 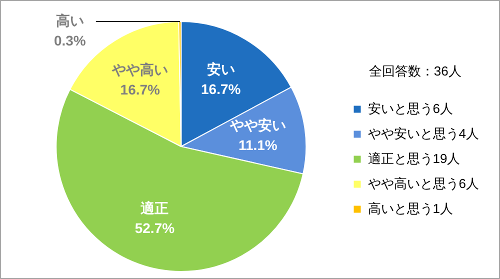 What do you see at coordinates (424, 183) in the screenshot?
I see `legend-label: やや高いと思う6人` at bounding box center [424, 183].